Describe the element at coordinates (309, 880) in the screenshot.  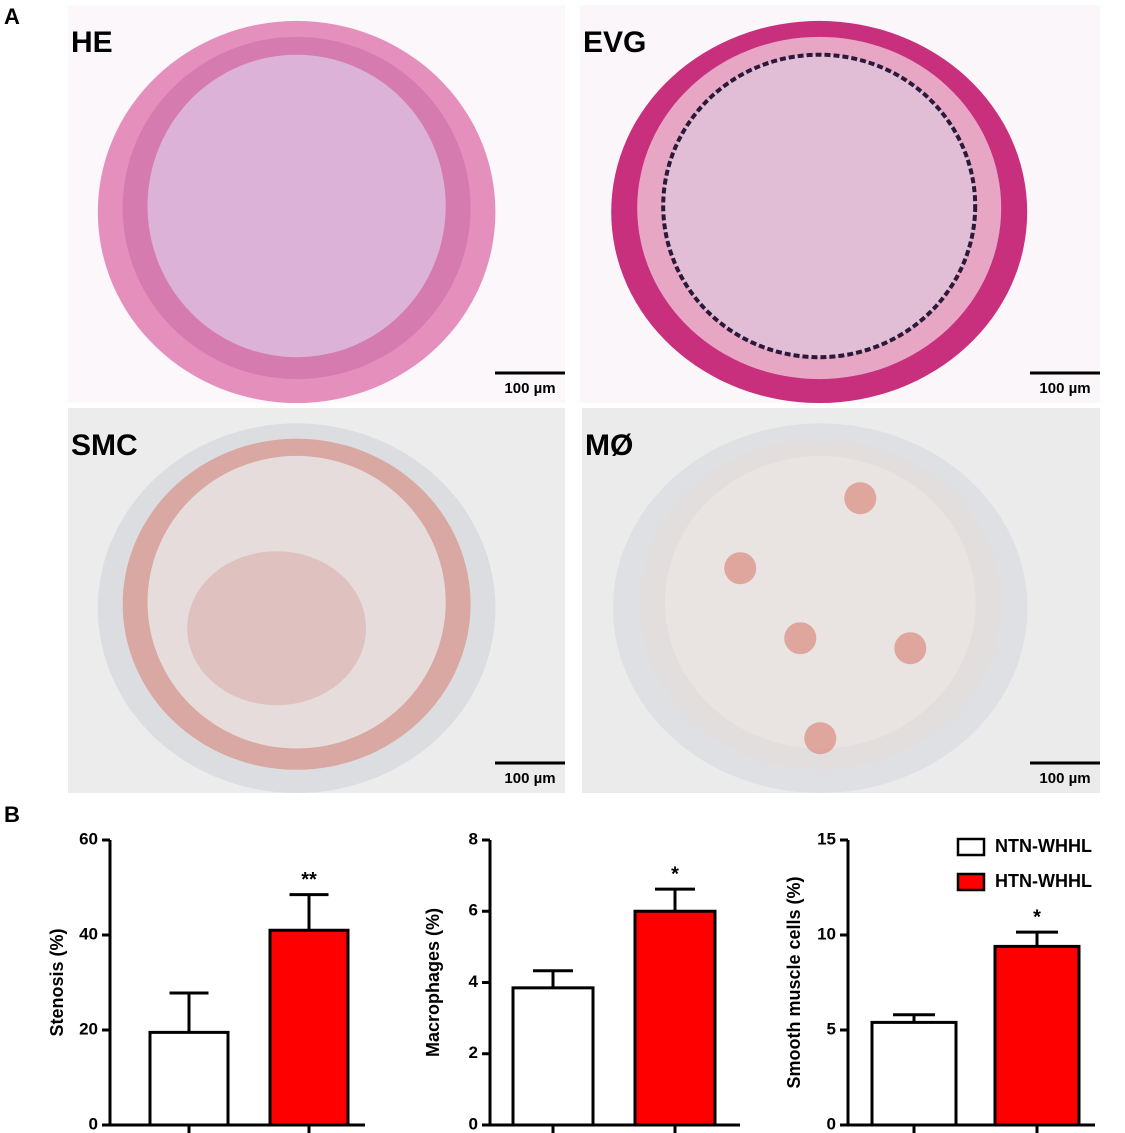
I see `significance-marker: **` at that location.